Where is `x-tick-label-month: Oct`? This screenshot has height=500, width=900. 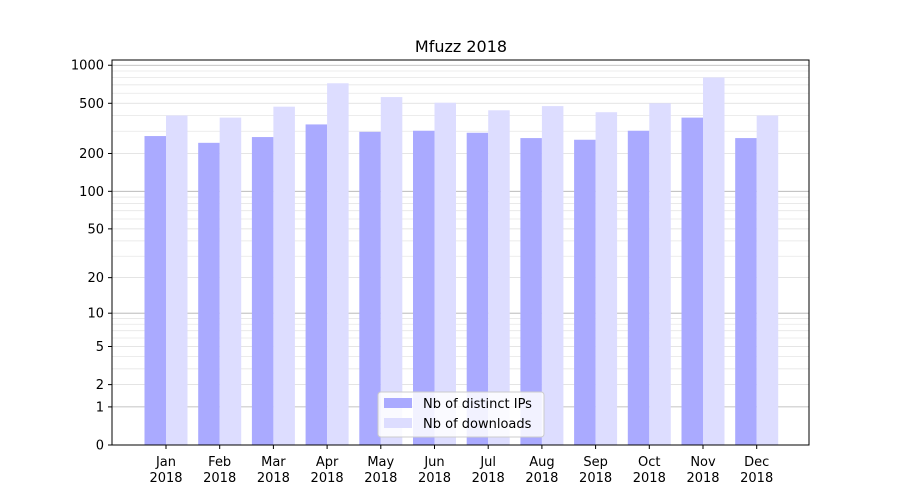 x-tick-label-month: Oct is located at coordinates (649, 462).